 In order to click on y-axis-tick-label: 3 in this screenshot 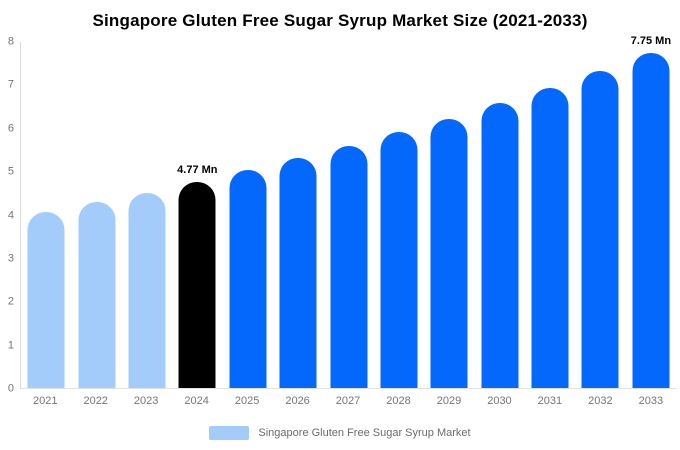, I will do `click(10, 258)`.